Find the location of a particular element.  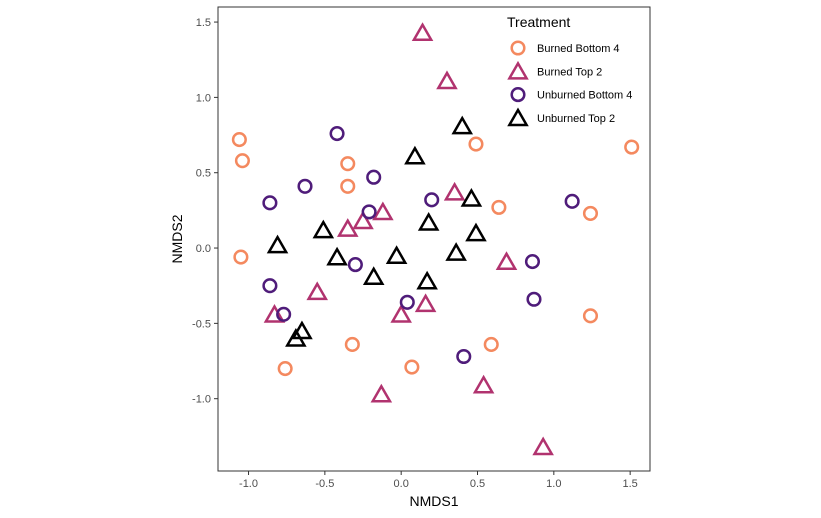

x-axis-ticks: -1.0 -0.5 0.0 0.5 1.0 1.5 is located at coordinates (438, 480).